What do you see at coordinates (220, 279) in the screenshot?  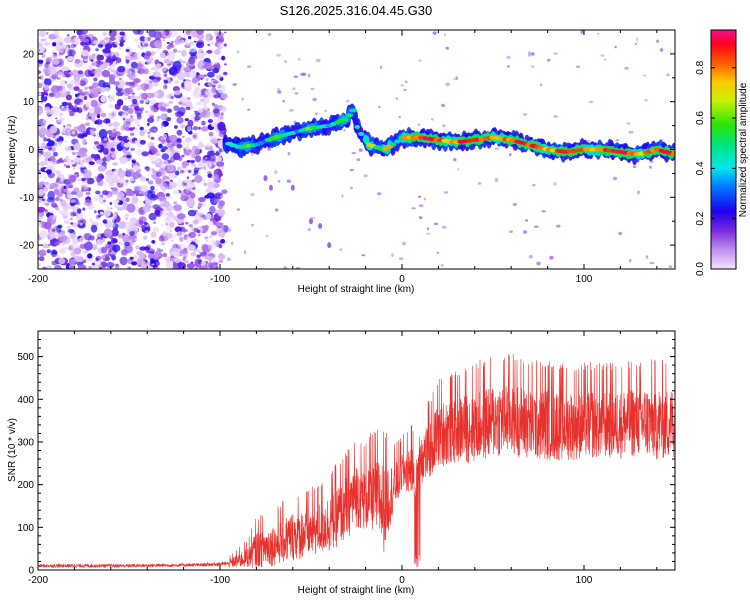 I see `x-tick-label: -100` at bounding box center [220, 279].